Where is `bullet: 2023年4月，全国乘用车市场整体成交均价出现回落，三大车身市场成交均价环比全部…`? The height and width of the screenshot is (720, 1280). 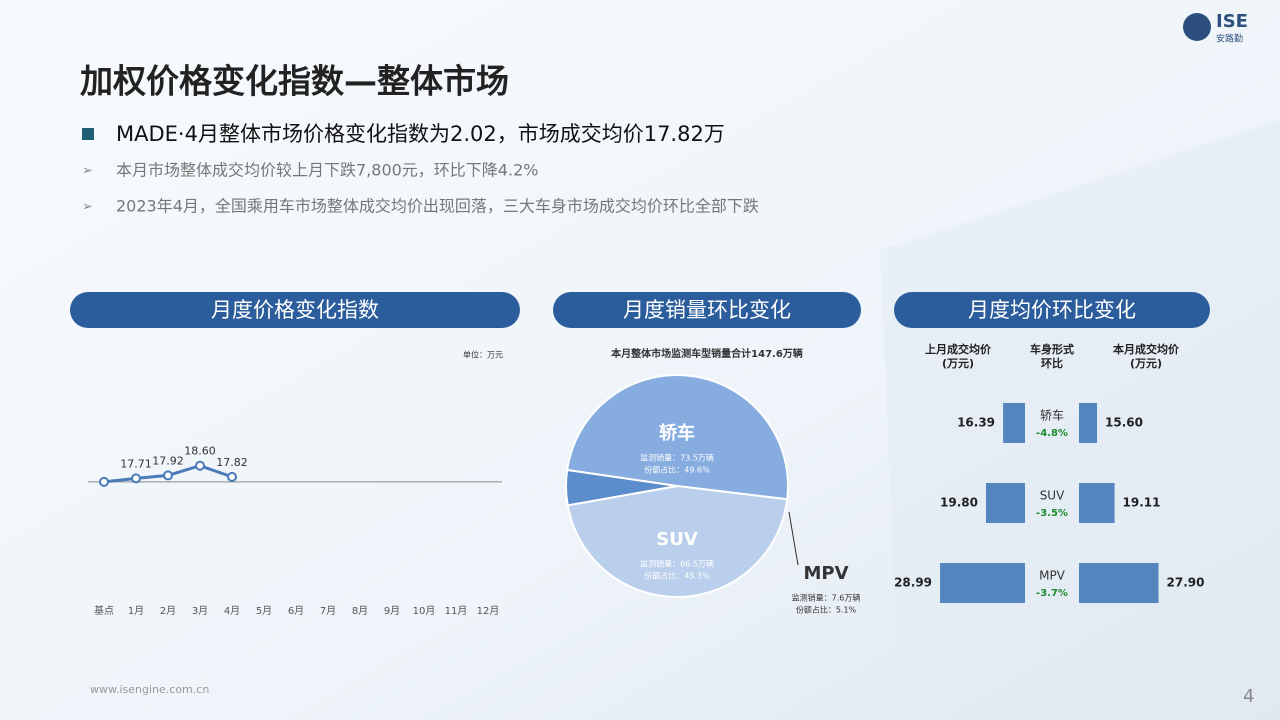 bullet: 2023年4月，全国乘用车市场整体成交均价出现回落，三大车身市场成交均价环比全部… is located at coordinates (437, 206).